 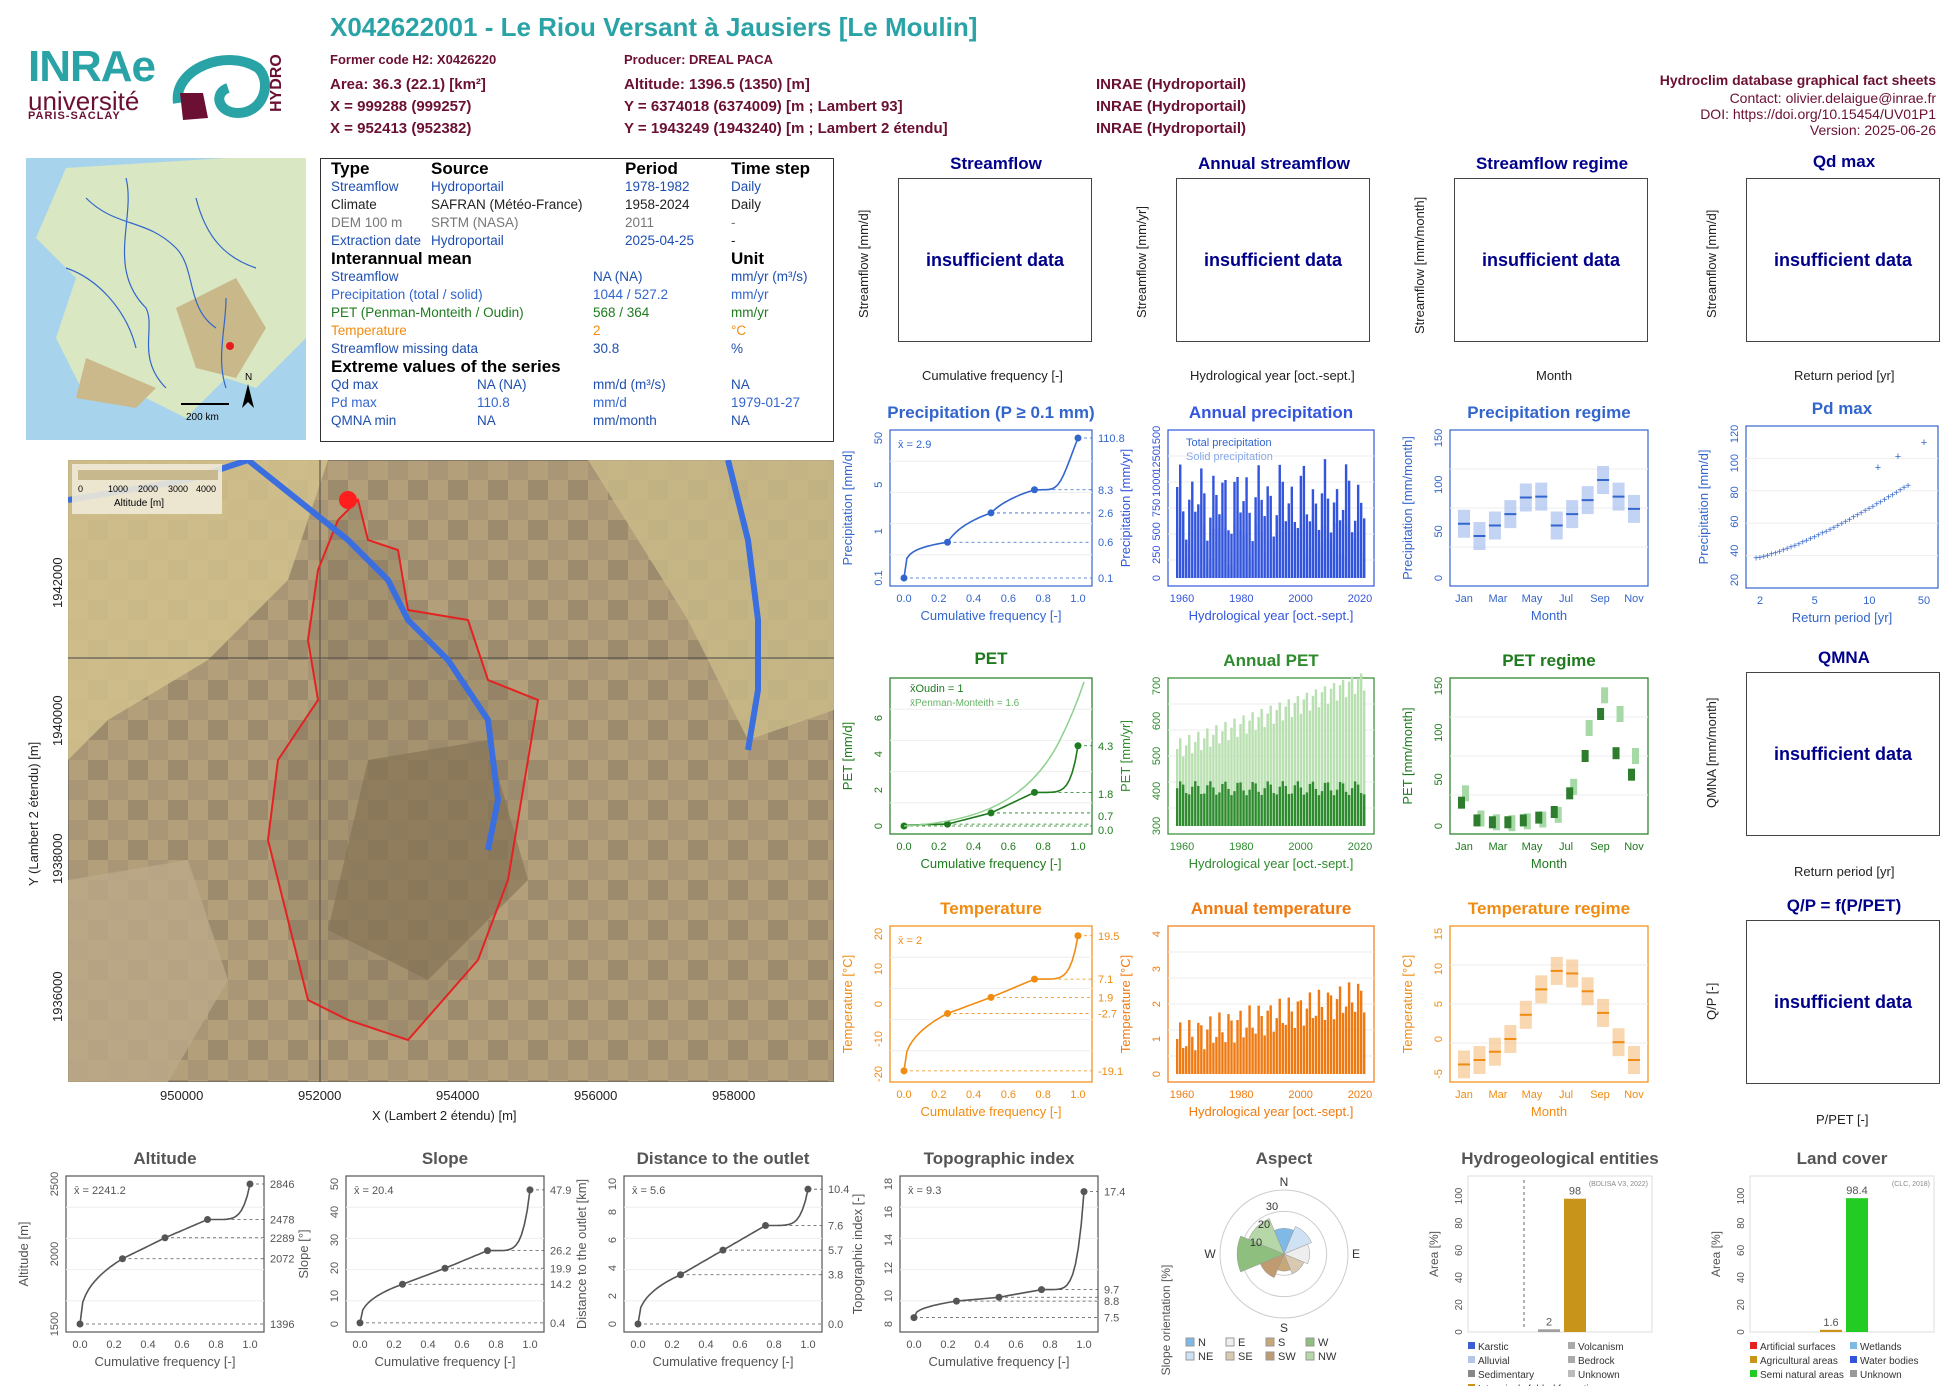 I want to click on annual-pet-xtick: 1960, so click(x=1182, y=847).